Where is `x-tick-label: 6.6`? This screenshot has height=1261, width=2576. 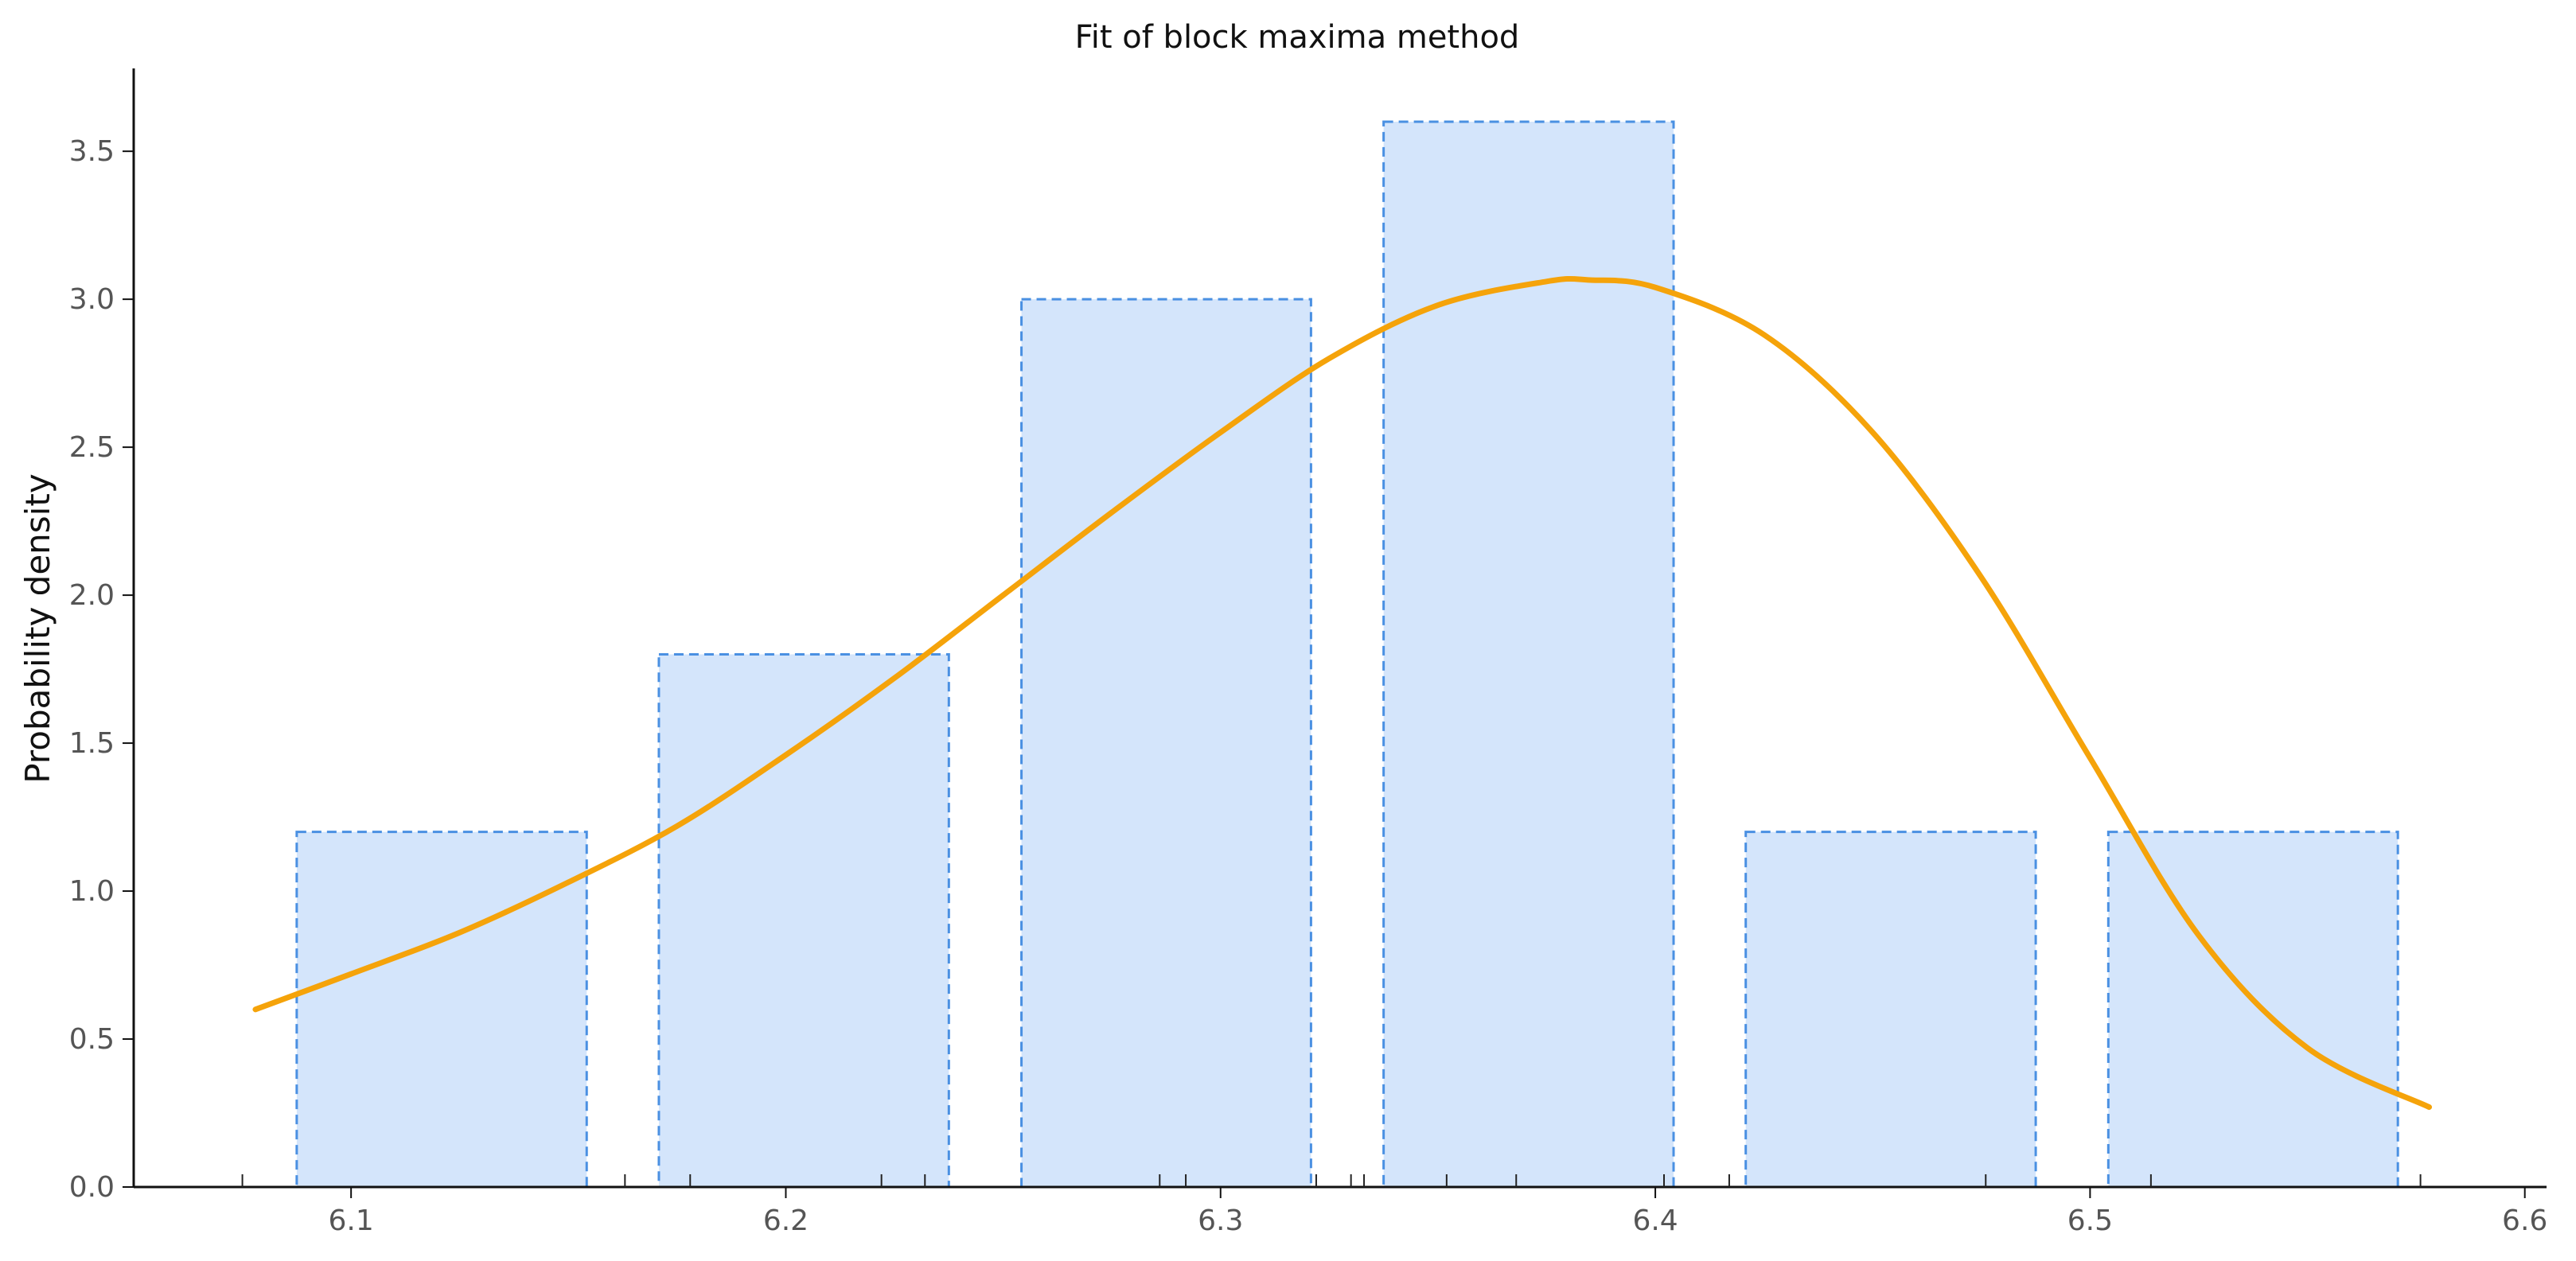
x-tick-label: 6.6 is located at coordinates (2524, 1221).